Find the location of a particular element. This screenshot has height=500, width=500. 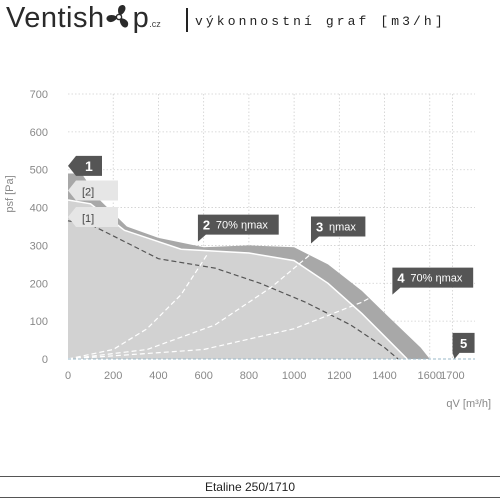

x-tick-label: 1000 is located at coordinates (294, 376).